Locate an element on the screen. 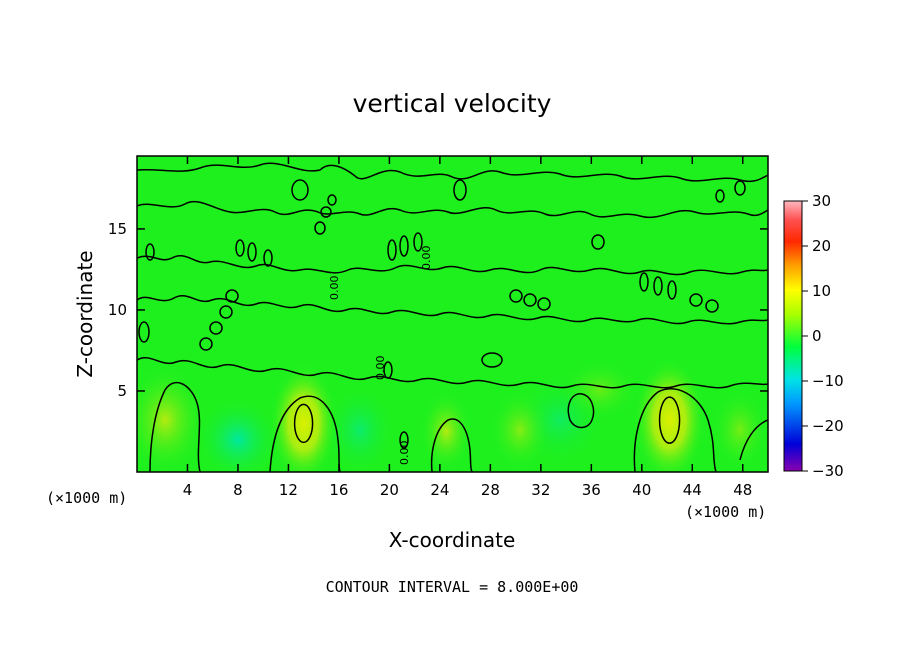 The width and height of the screenshot is (904, 654). y-tick-label: 5 is located at coordinates (122, 391).